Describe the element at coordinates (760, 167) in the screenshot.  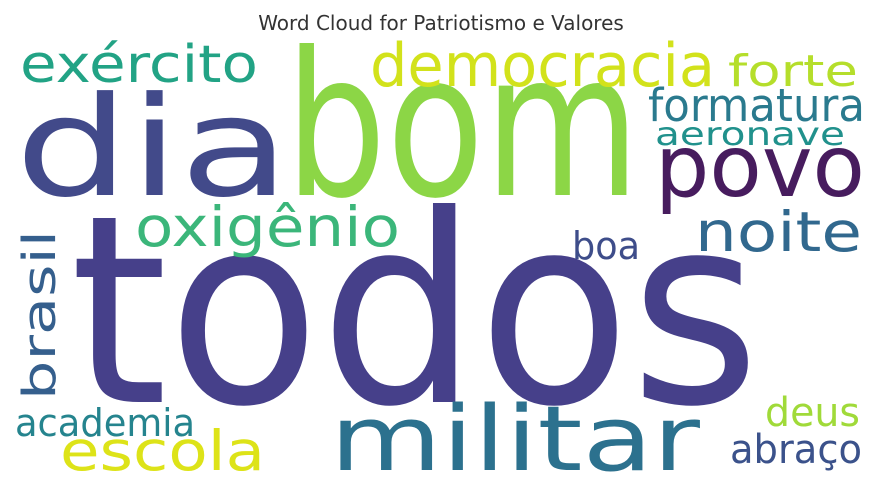
I see `word: povo` at that location.